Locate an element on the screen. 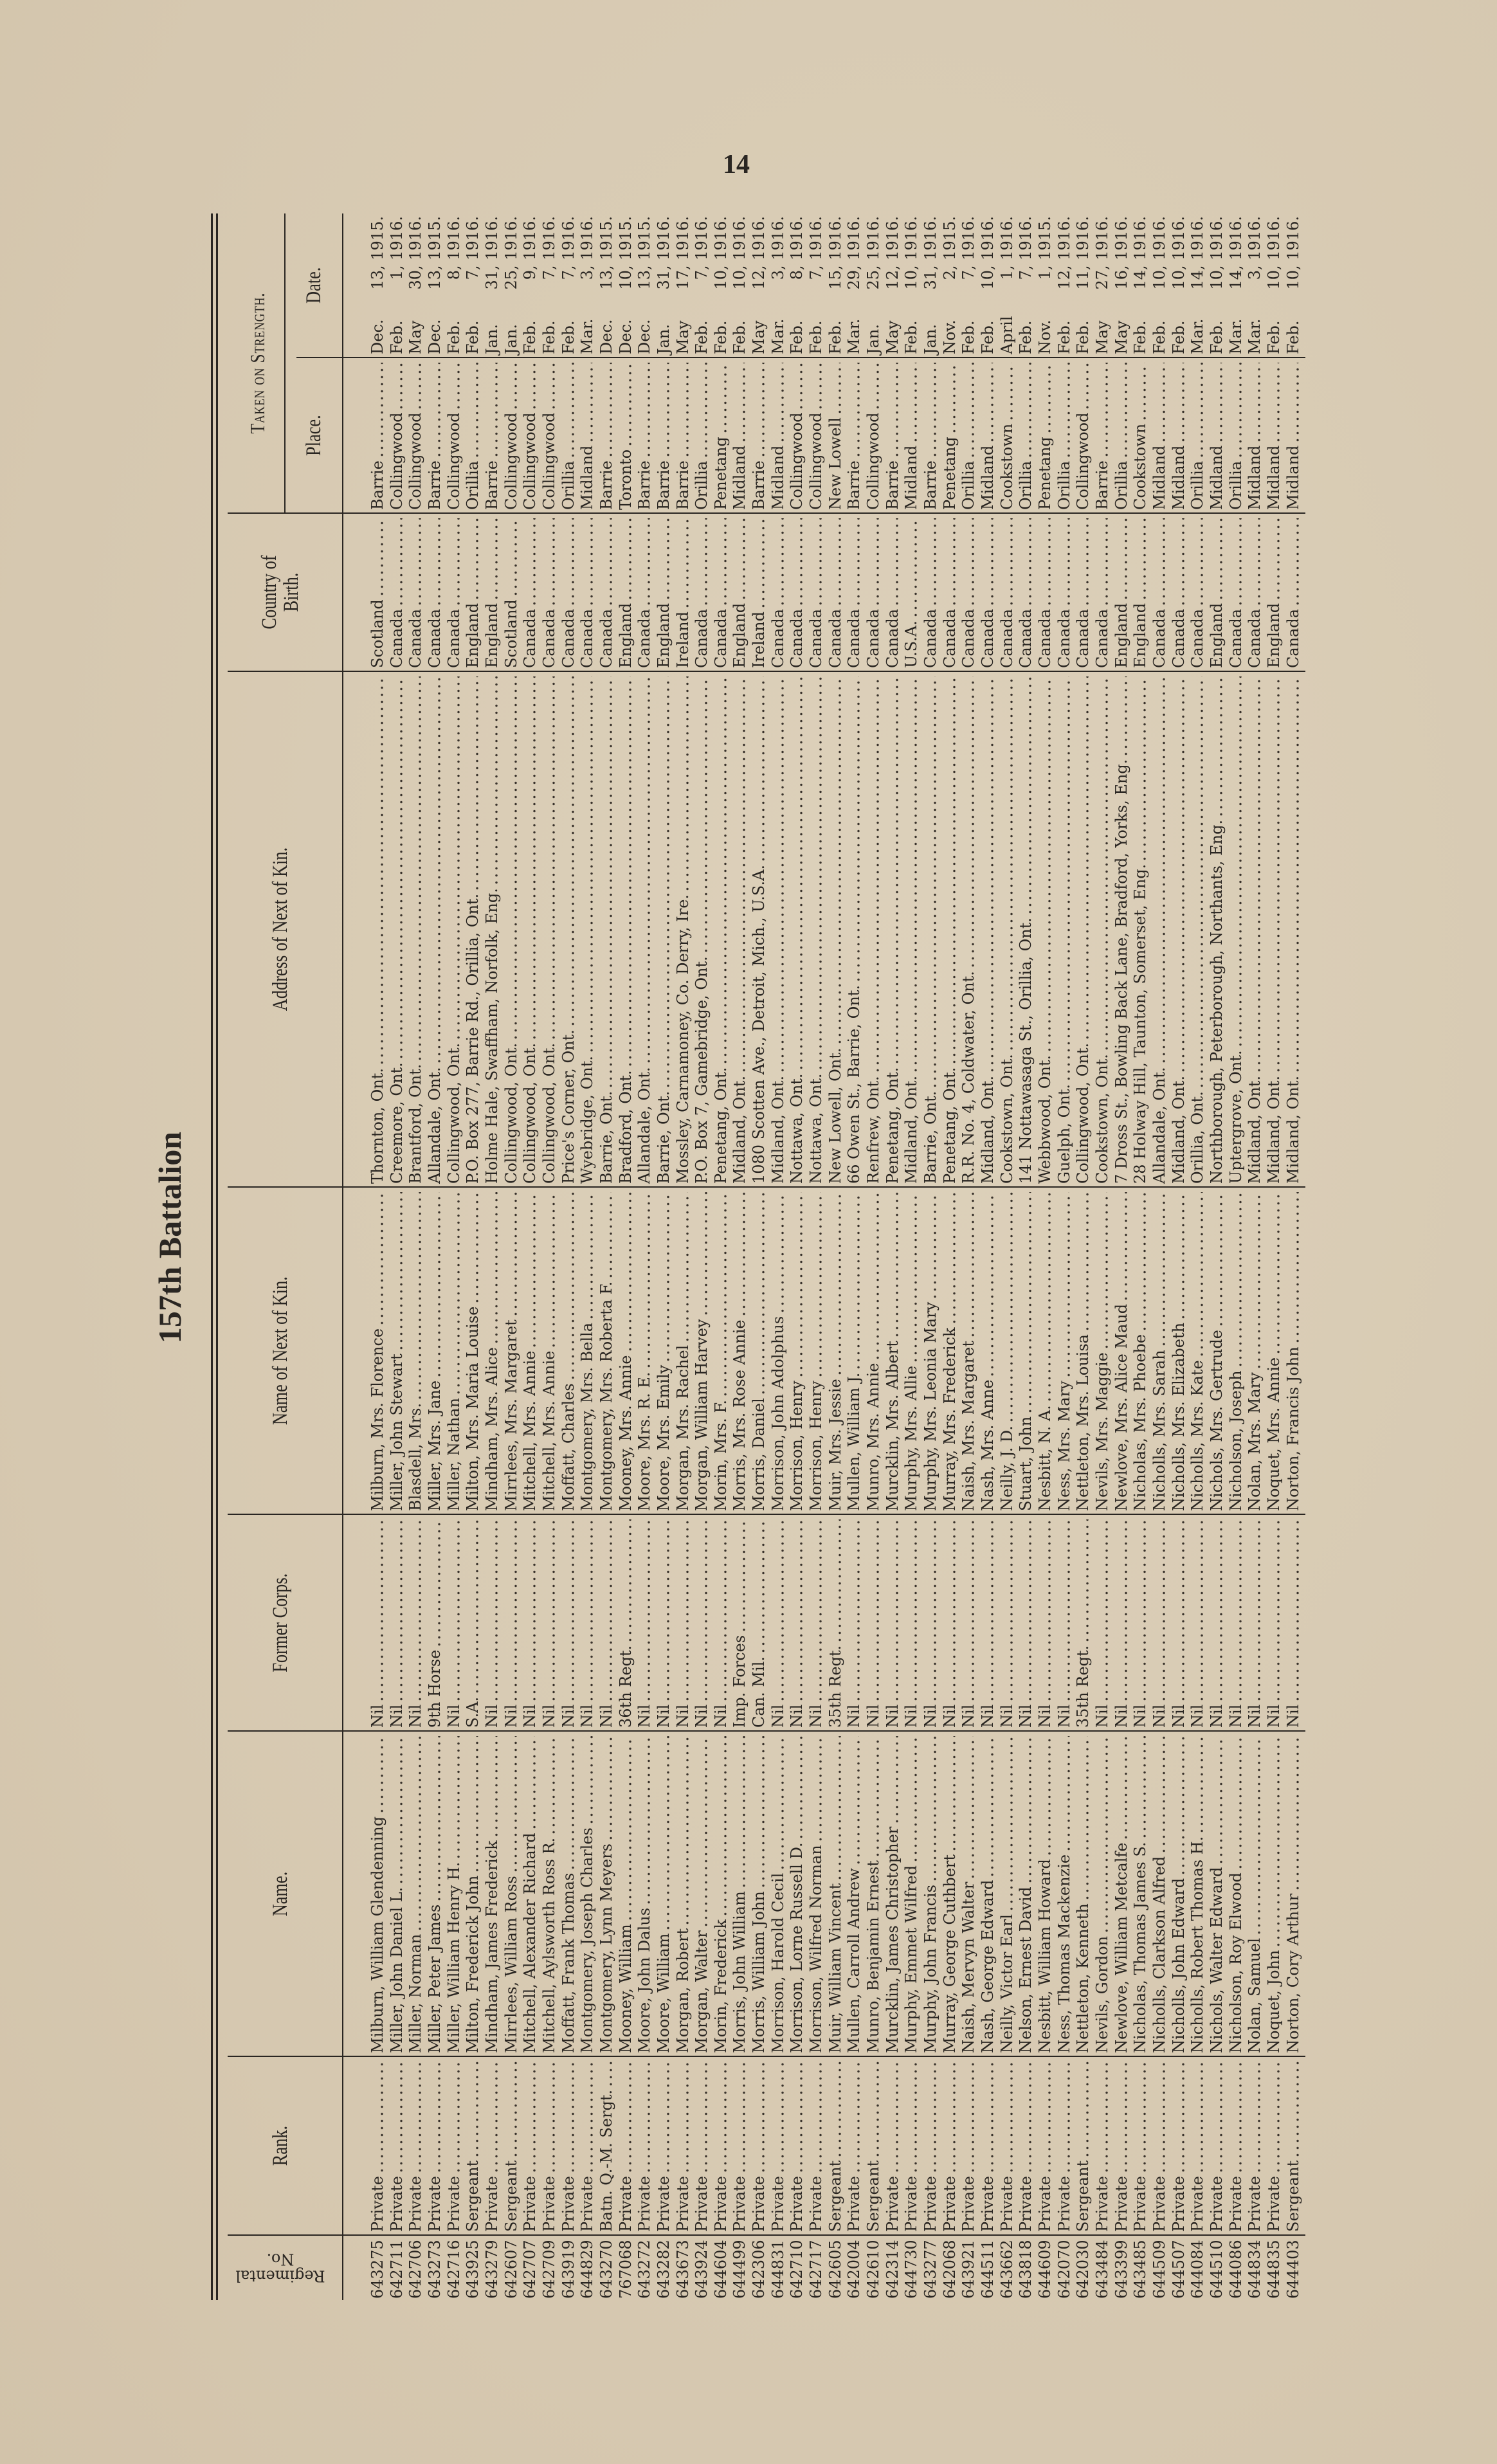 Image resolution: width=1497 pixels, height=2464 pixels. regimental-no-text: 642717 is located at coordinates (816, 2269).